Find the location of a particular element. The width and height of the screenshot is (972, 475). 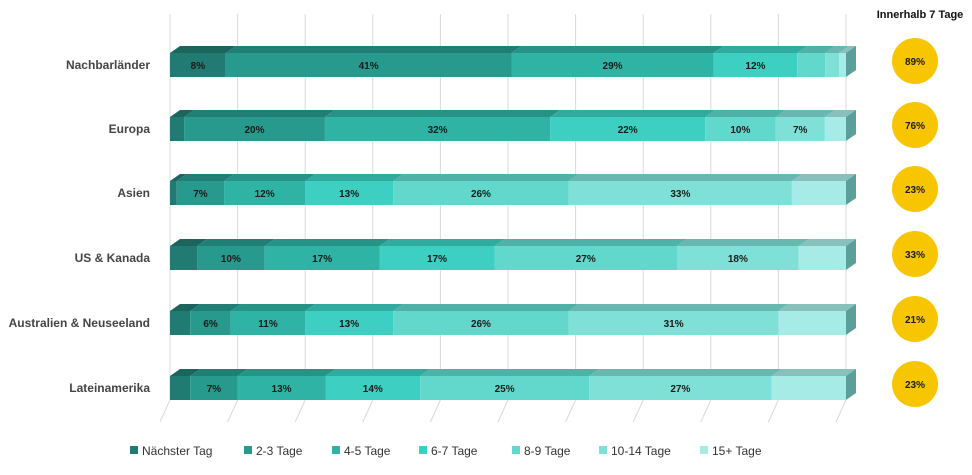

category-label: Nachbarländer is located at coordinates (108, 65).